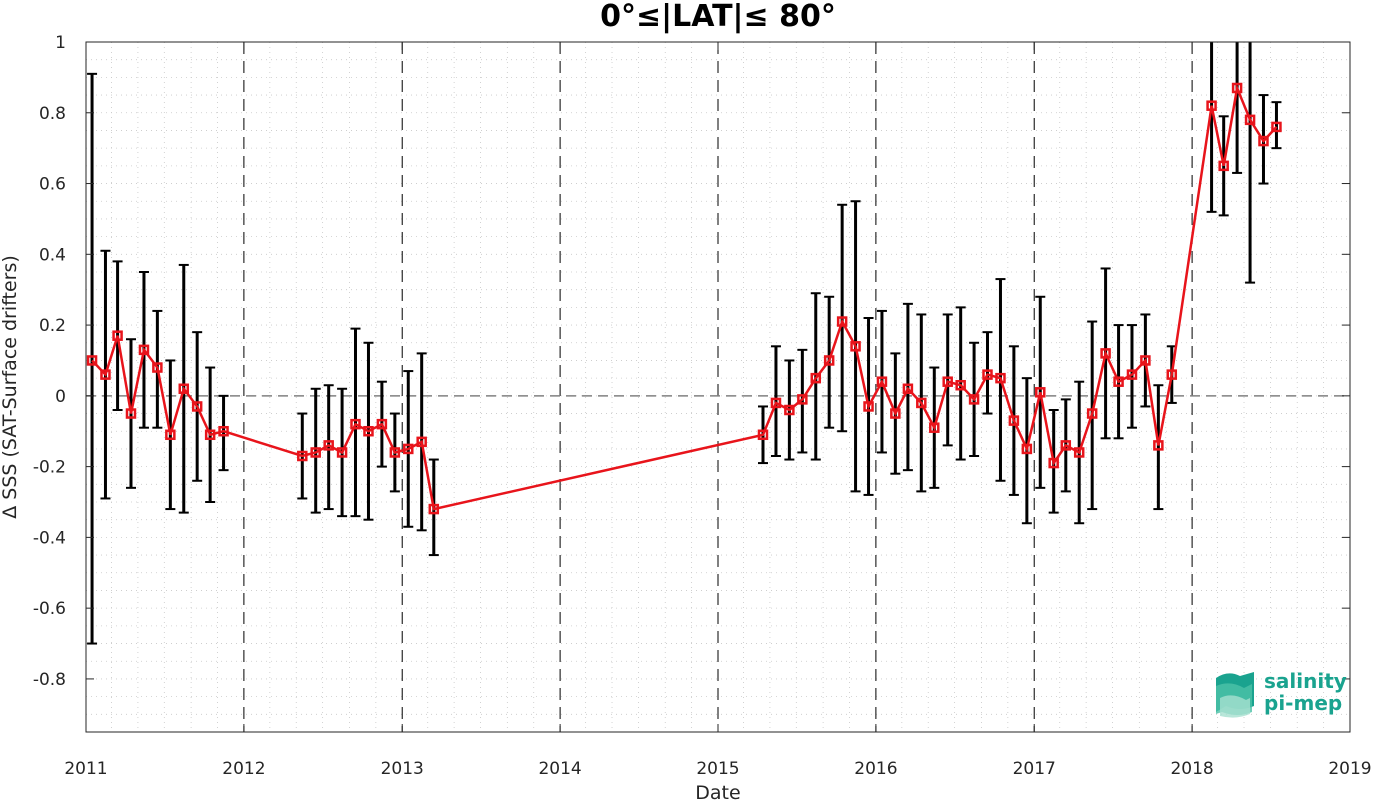 Image resolution: width=1375 pixels, height=801 pixels. What do you see at coordinates (52, 185) in the screenshot?
I see `y-tick-label: 0.6` at bounding box center [52, 185].